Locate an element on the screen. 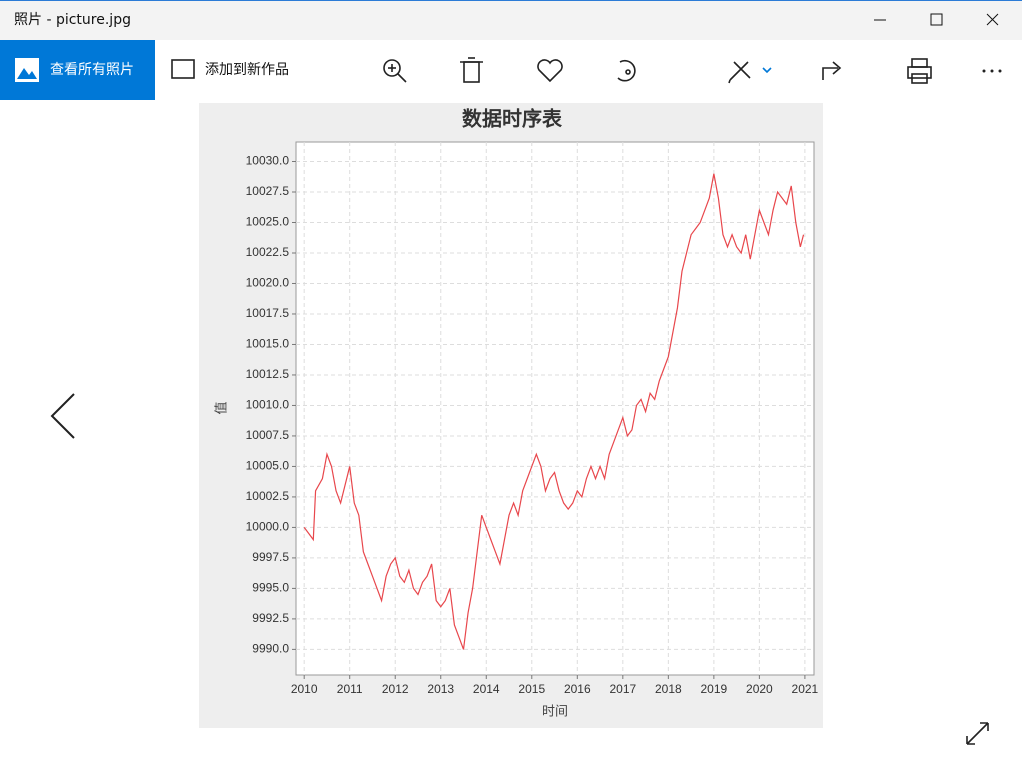 Image resolution: width=1022 pixels, height=777 pixels. y-tick-label: 9995.0 is located at coordinates (270, 588).